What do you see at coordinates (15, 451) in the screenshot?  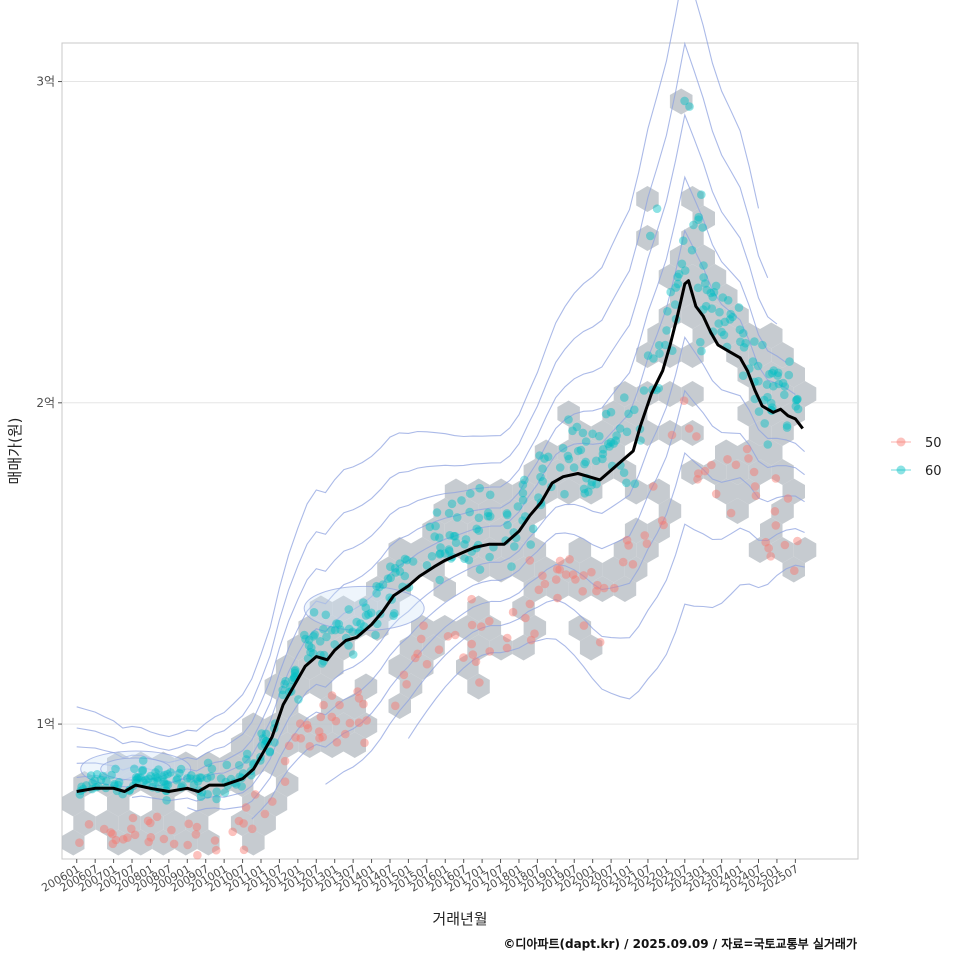 I see `y-axis-title: 매매가(원)` at bounding box center [15, 451].